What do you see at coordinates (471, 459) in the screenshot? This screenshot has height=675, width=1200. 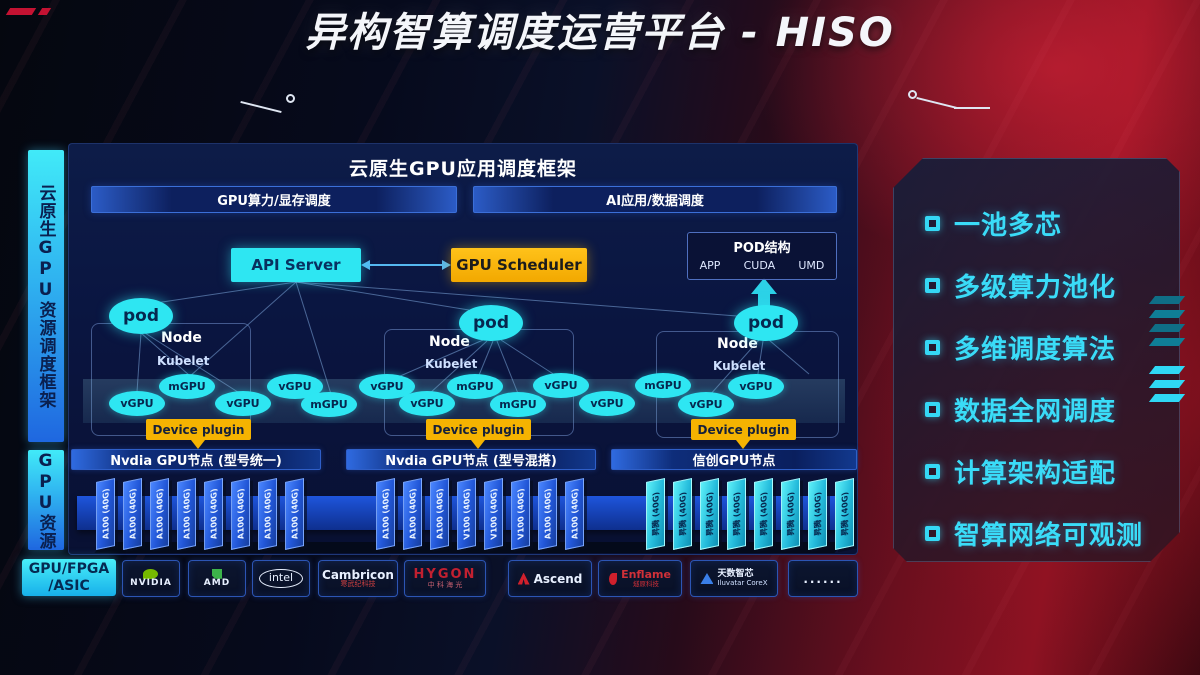 I see `node-group-header-2: Nvdia GPU节点 (型号混搭)` at bounding box center [471, 459].